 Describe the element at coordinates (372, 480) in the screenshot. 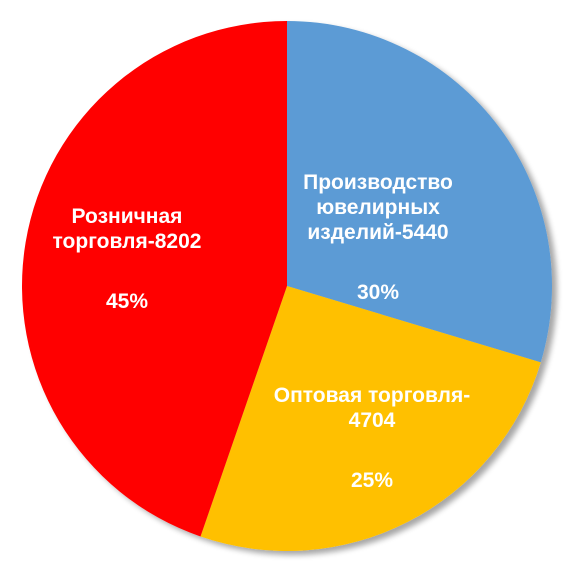

I see `slice-percent-2: 25%` at that location.